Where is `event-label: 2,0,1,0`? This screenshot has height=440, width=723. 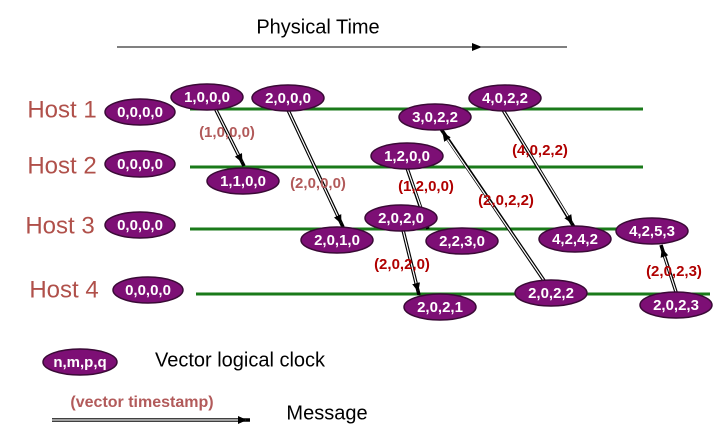
event-label: 2,0,1,0 is located at coordinates (337, 240).